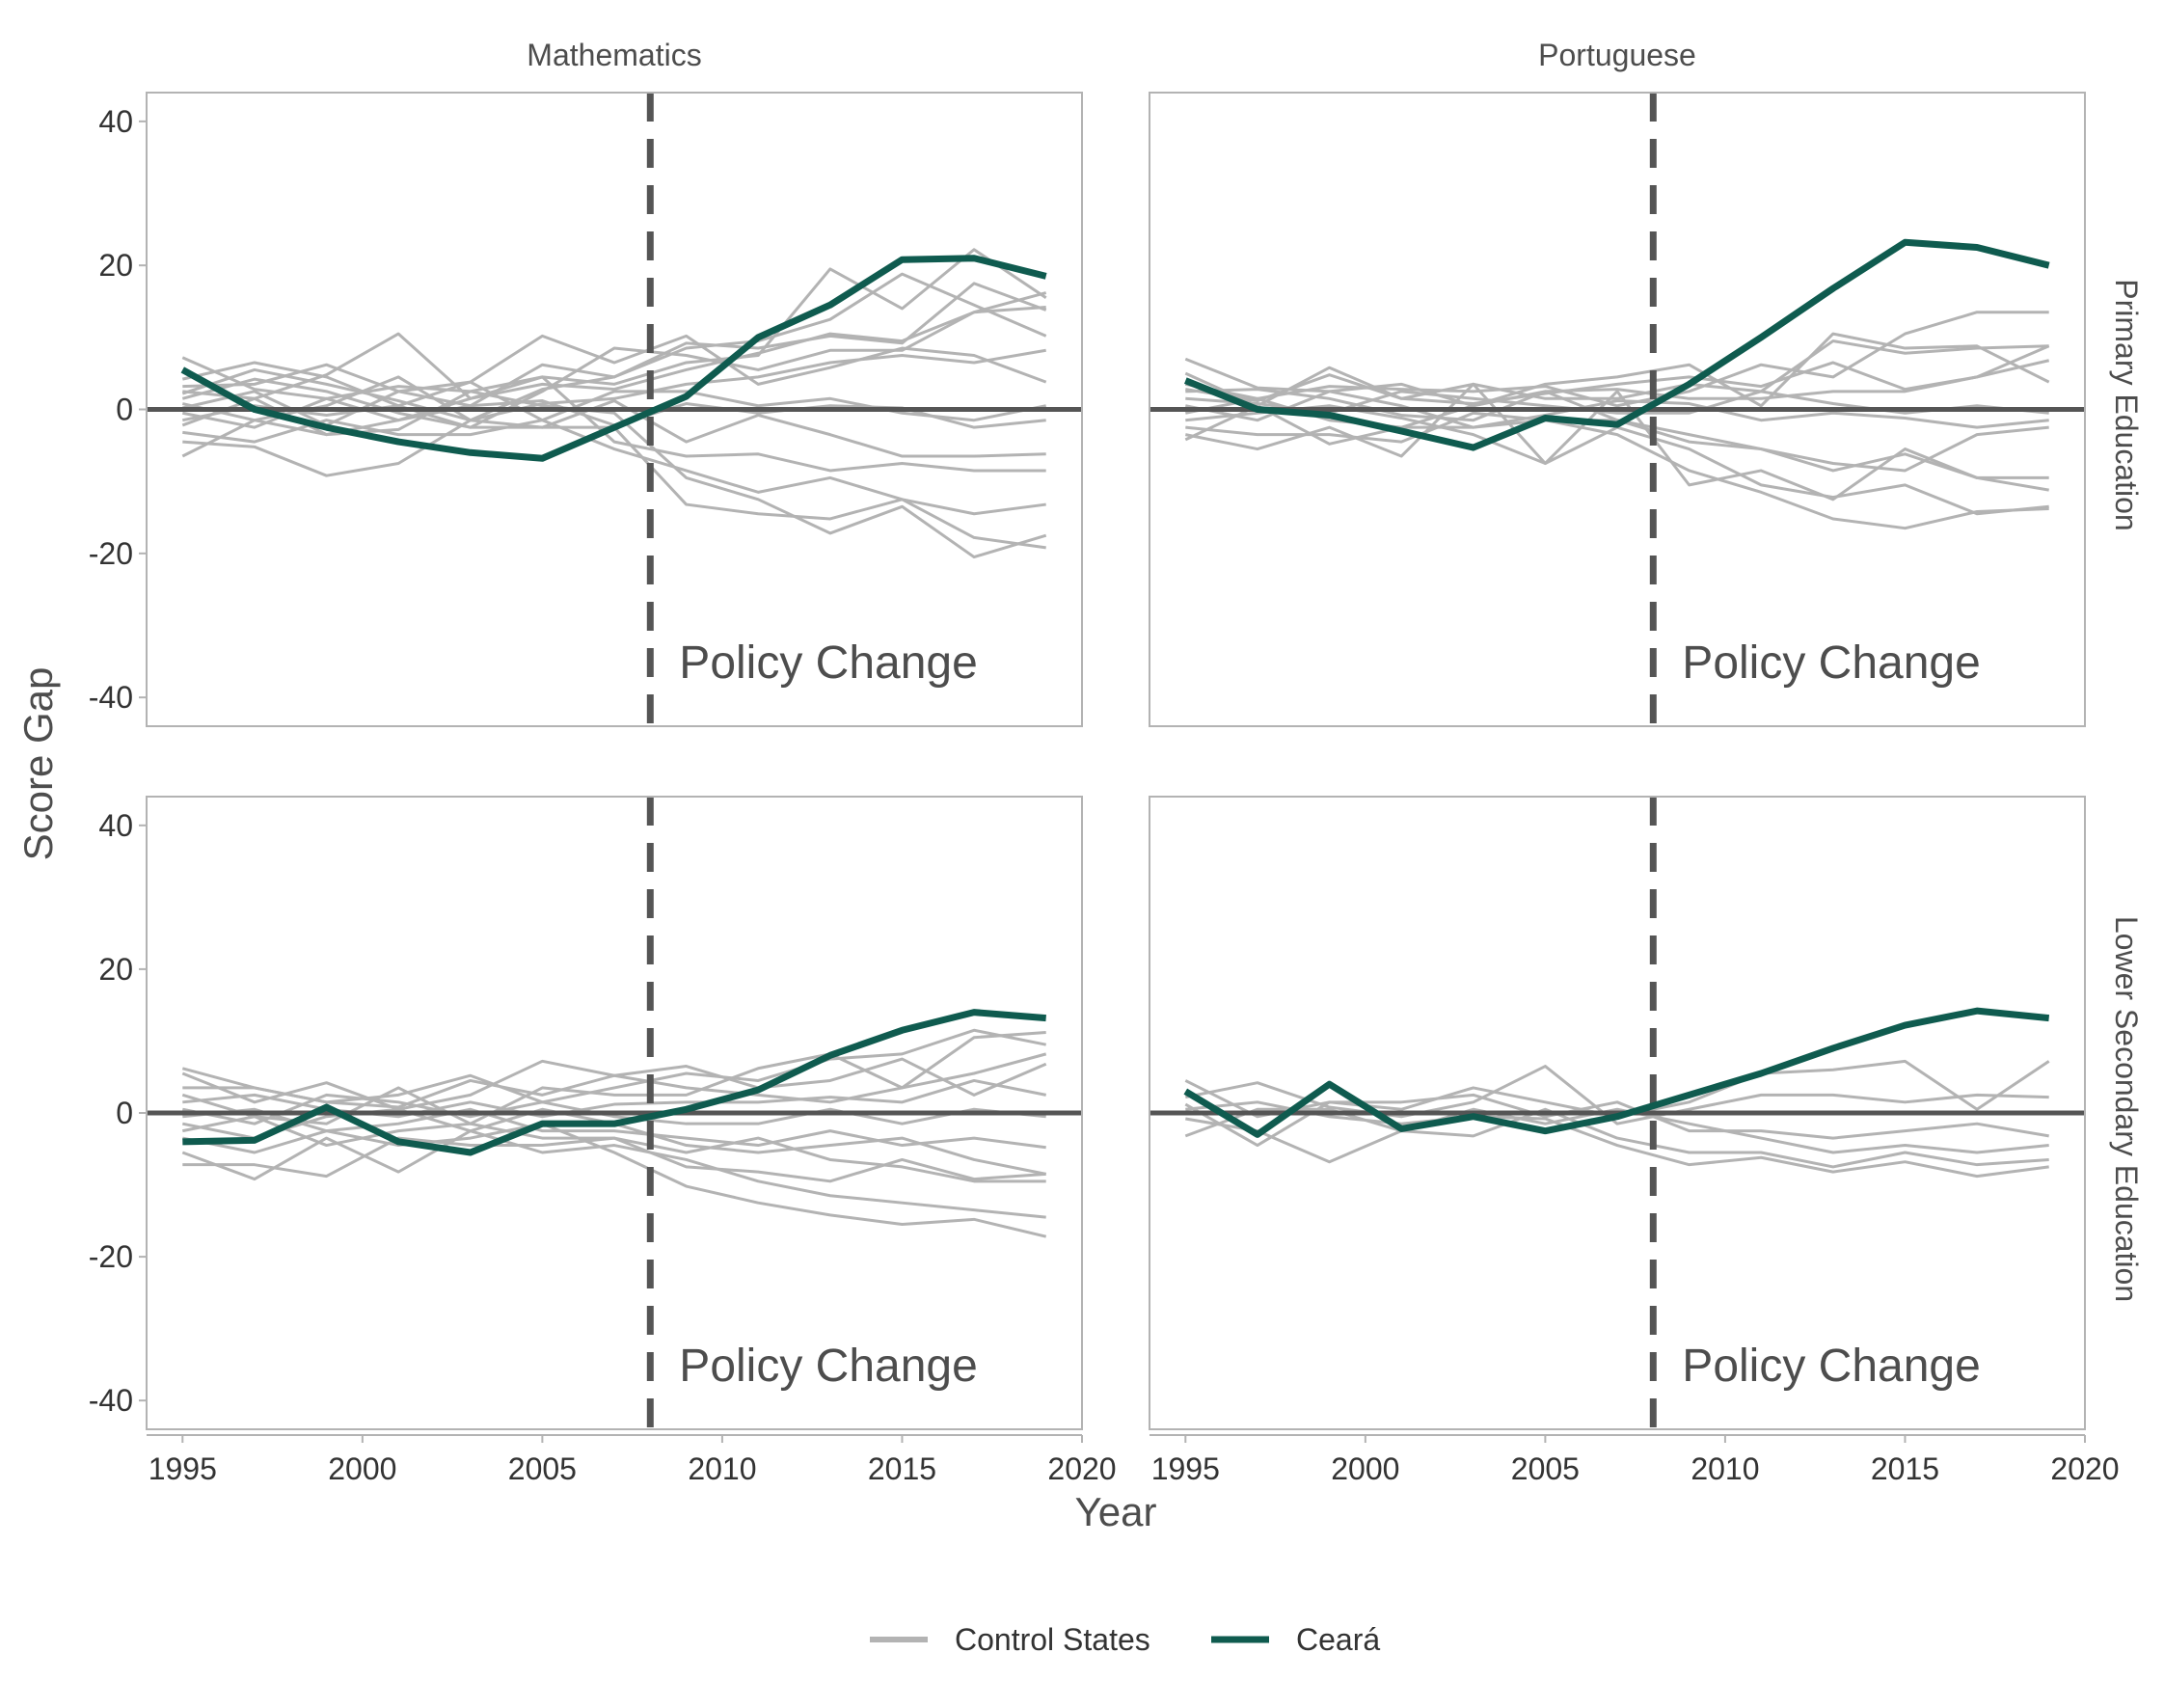  I want to click on legend-label-control-states: Control States, so click(1053, 1639).